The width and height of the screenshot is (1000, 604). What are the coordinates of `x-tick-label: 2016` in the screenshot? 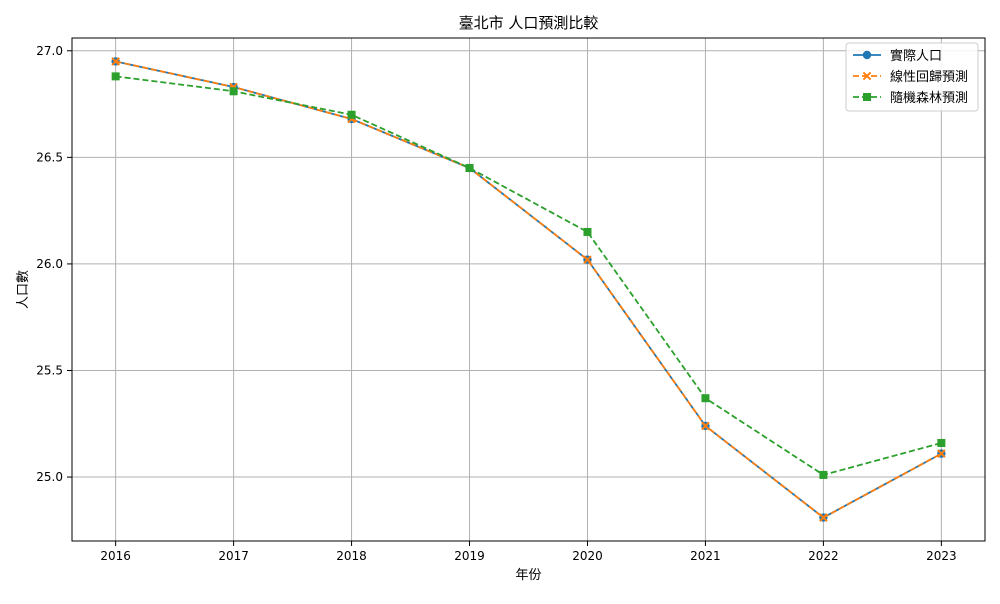 It's located at (115, 556).